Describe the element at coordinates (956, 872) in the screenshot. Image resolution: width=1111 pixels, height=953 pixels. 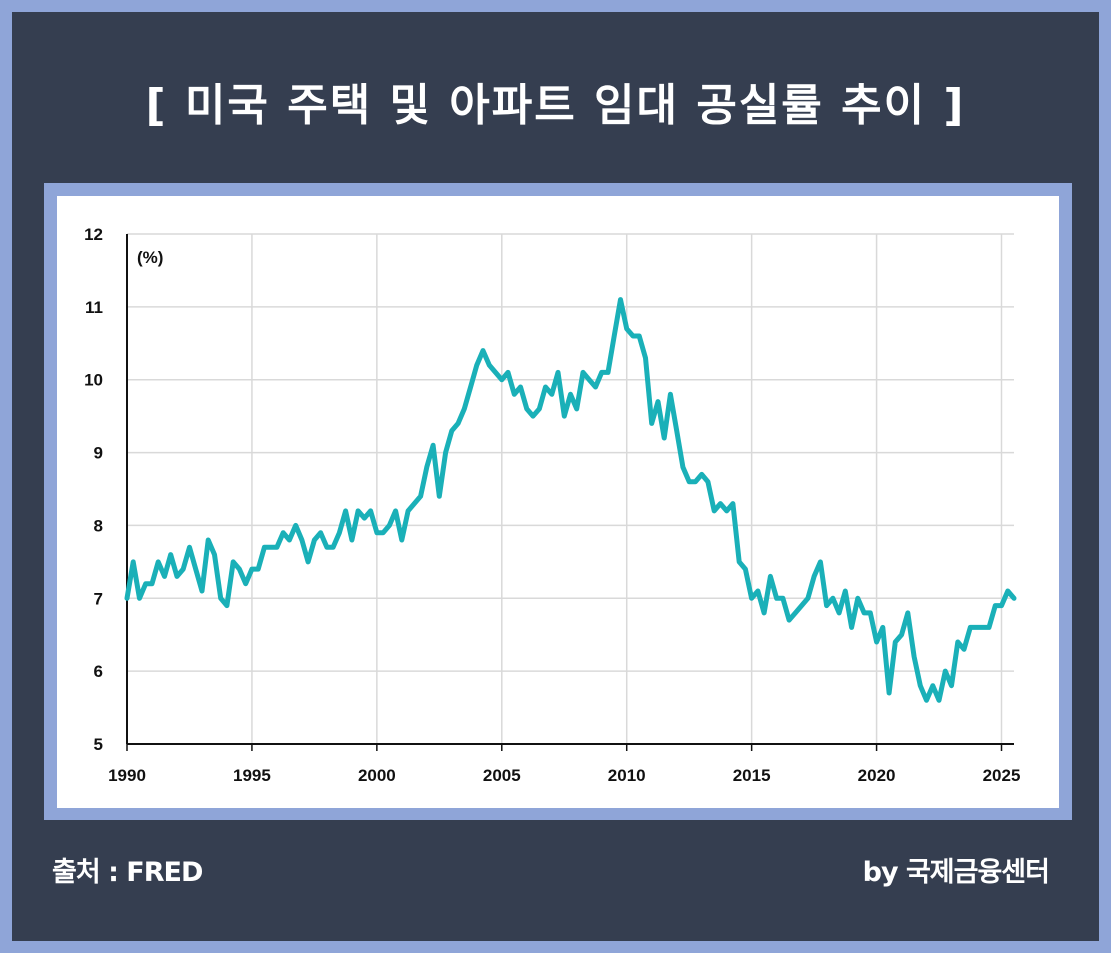
I see `credit-note: by 국제금융센터` at that location.